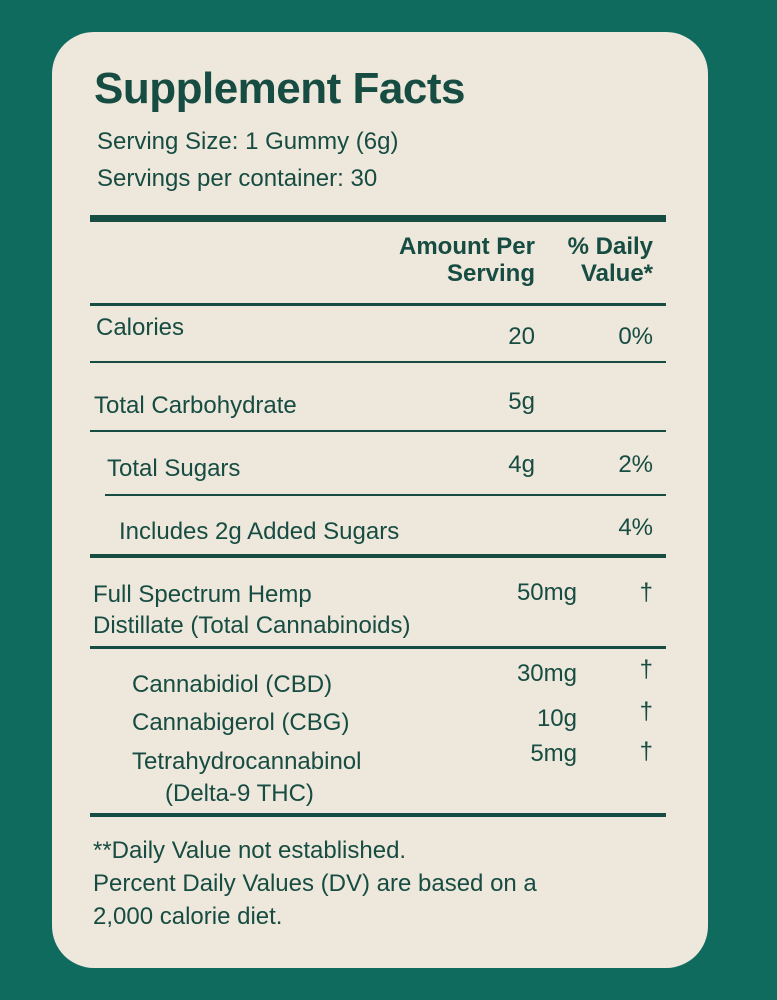  I want to click on row-label: Total Sugars, so click(174, 468).